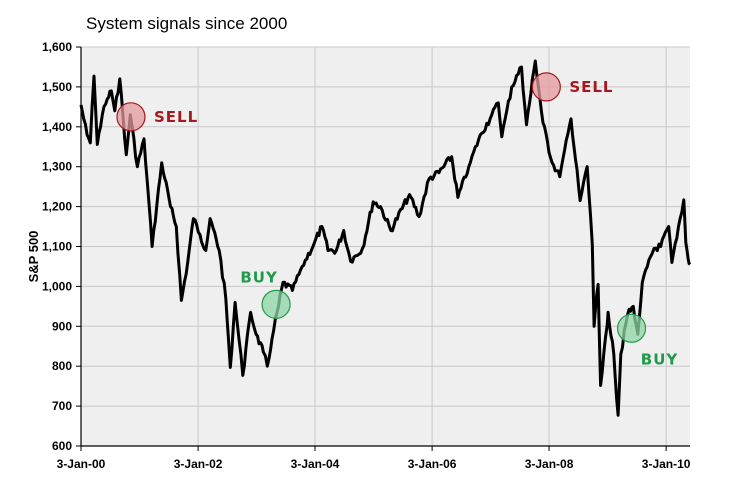 Image resolution: width=750 pixels, height=500 pixels. I want to click on x-tick-label: 3-Jan-04, so click(315, 464).